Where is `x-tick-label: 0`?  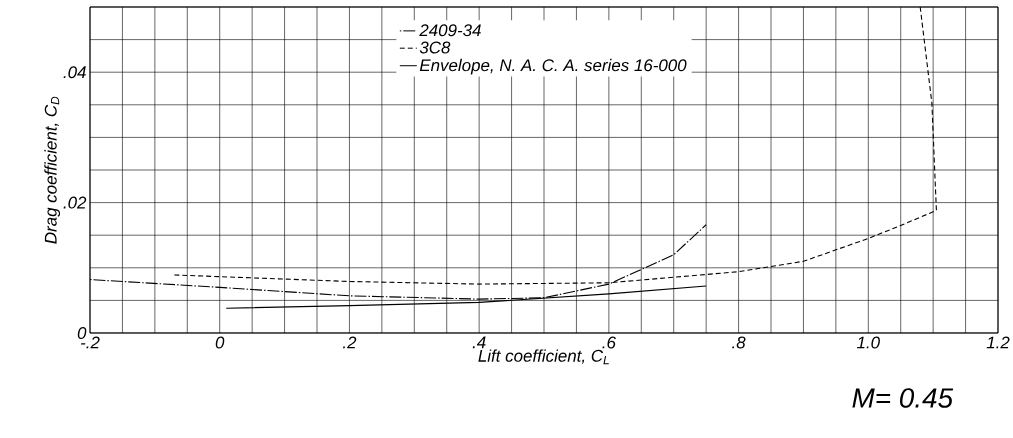
x-tick-label: 0 is located at coordinates (220, 342).